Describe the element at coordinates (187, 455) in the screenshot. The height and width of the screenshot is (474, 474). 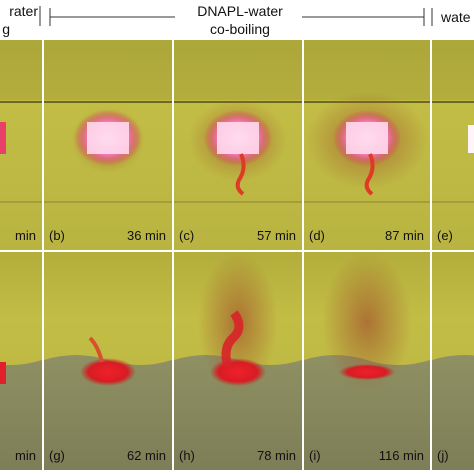
I see `panel-letter: (h)` at that location.